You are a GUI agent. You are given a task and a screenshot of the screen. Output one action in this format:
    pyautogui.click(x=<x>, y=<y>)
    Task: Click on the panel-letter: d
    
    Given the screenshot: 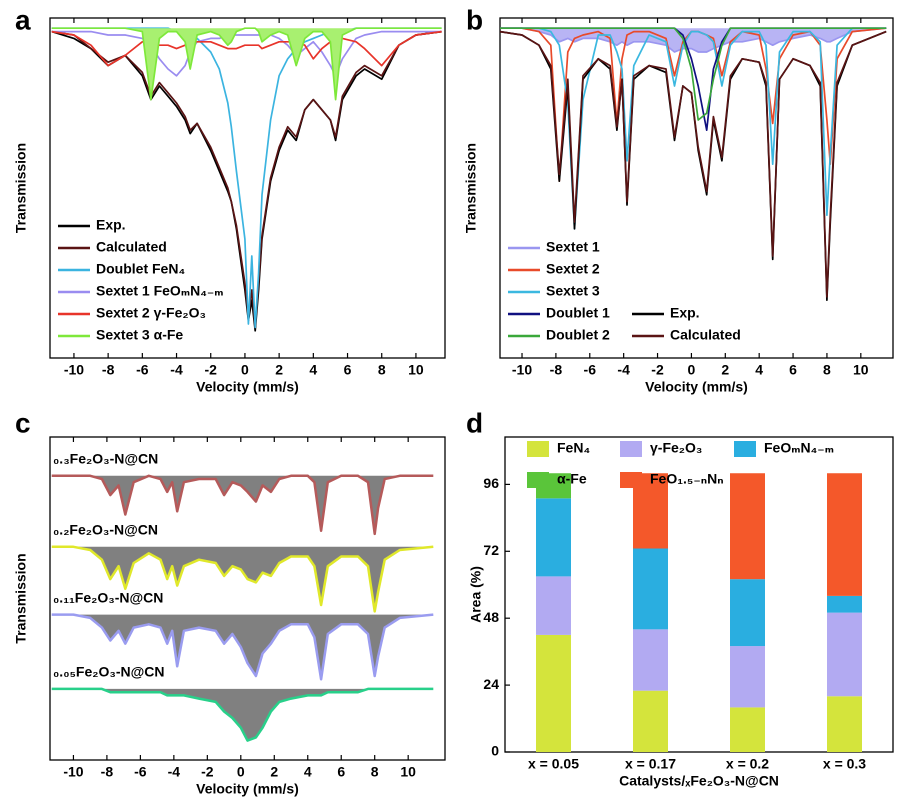 What is the action you would take?
    pyautogui.click(x=474, y=422)
    